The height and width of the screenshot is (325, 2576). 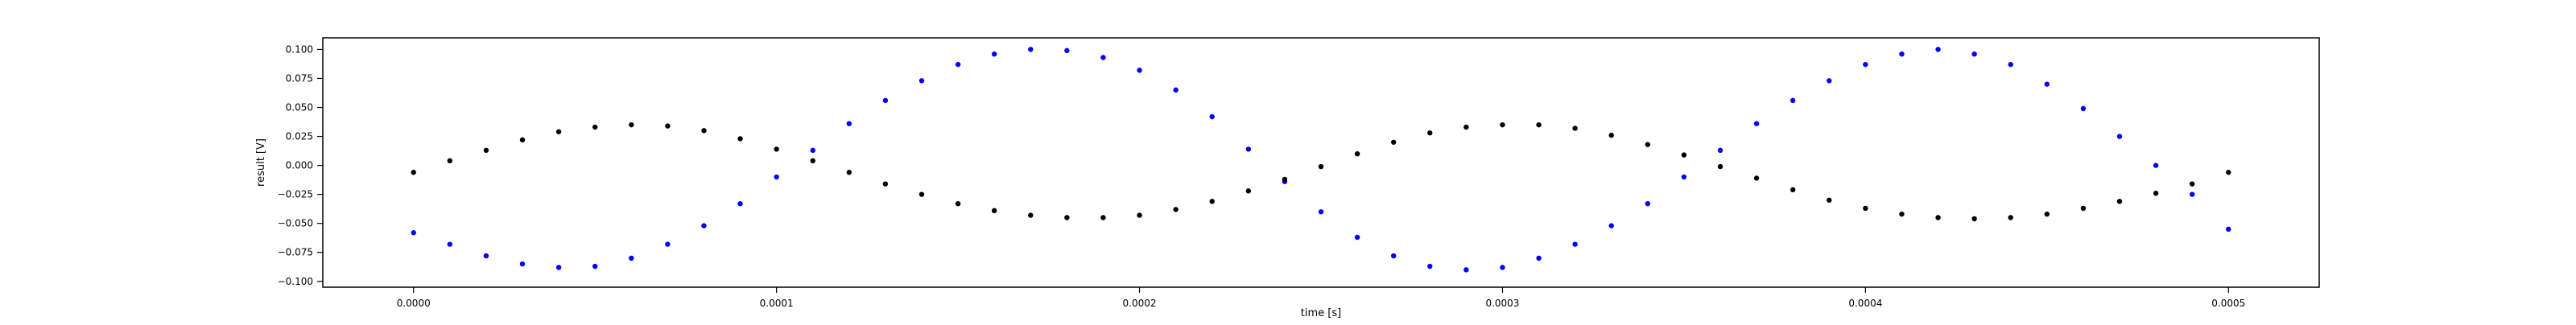 I want to click on x-tick-label: 0.0003, so click(x=1502, y=303).